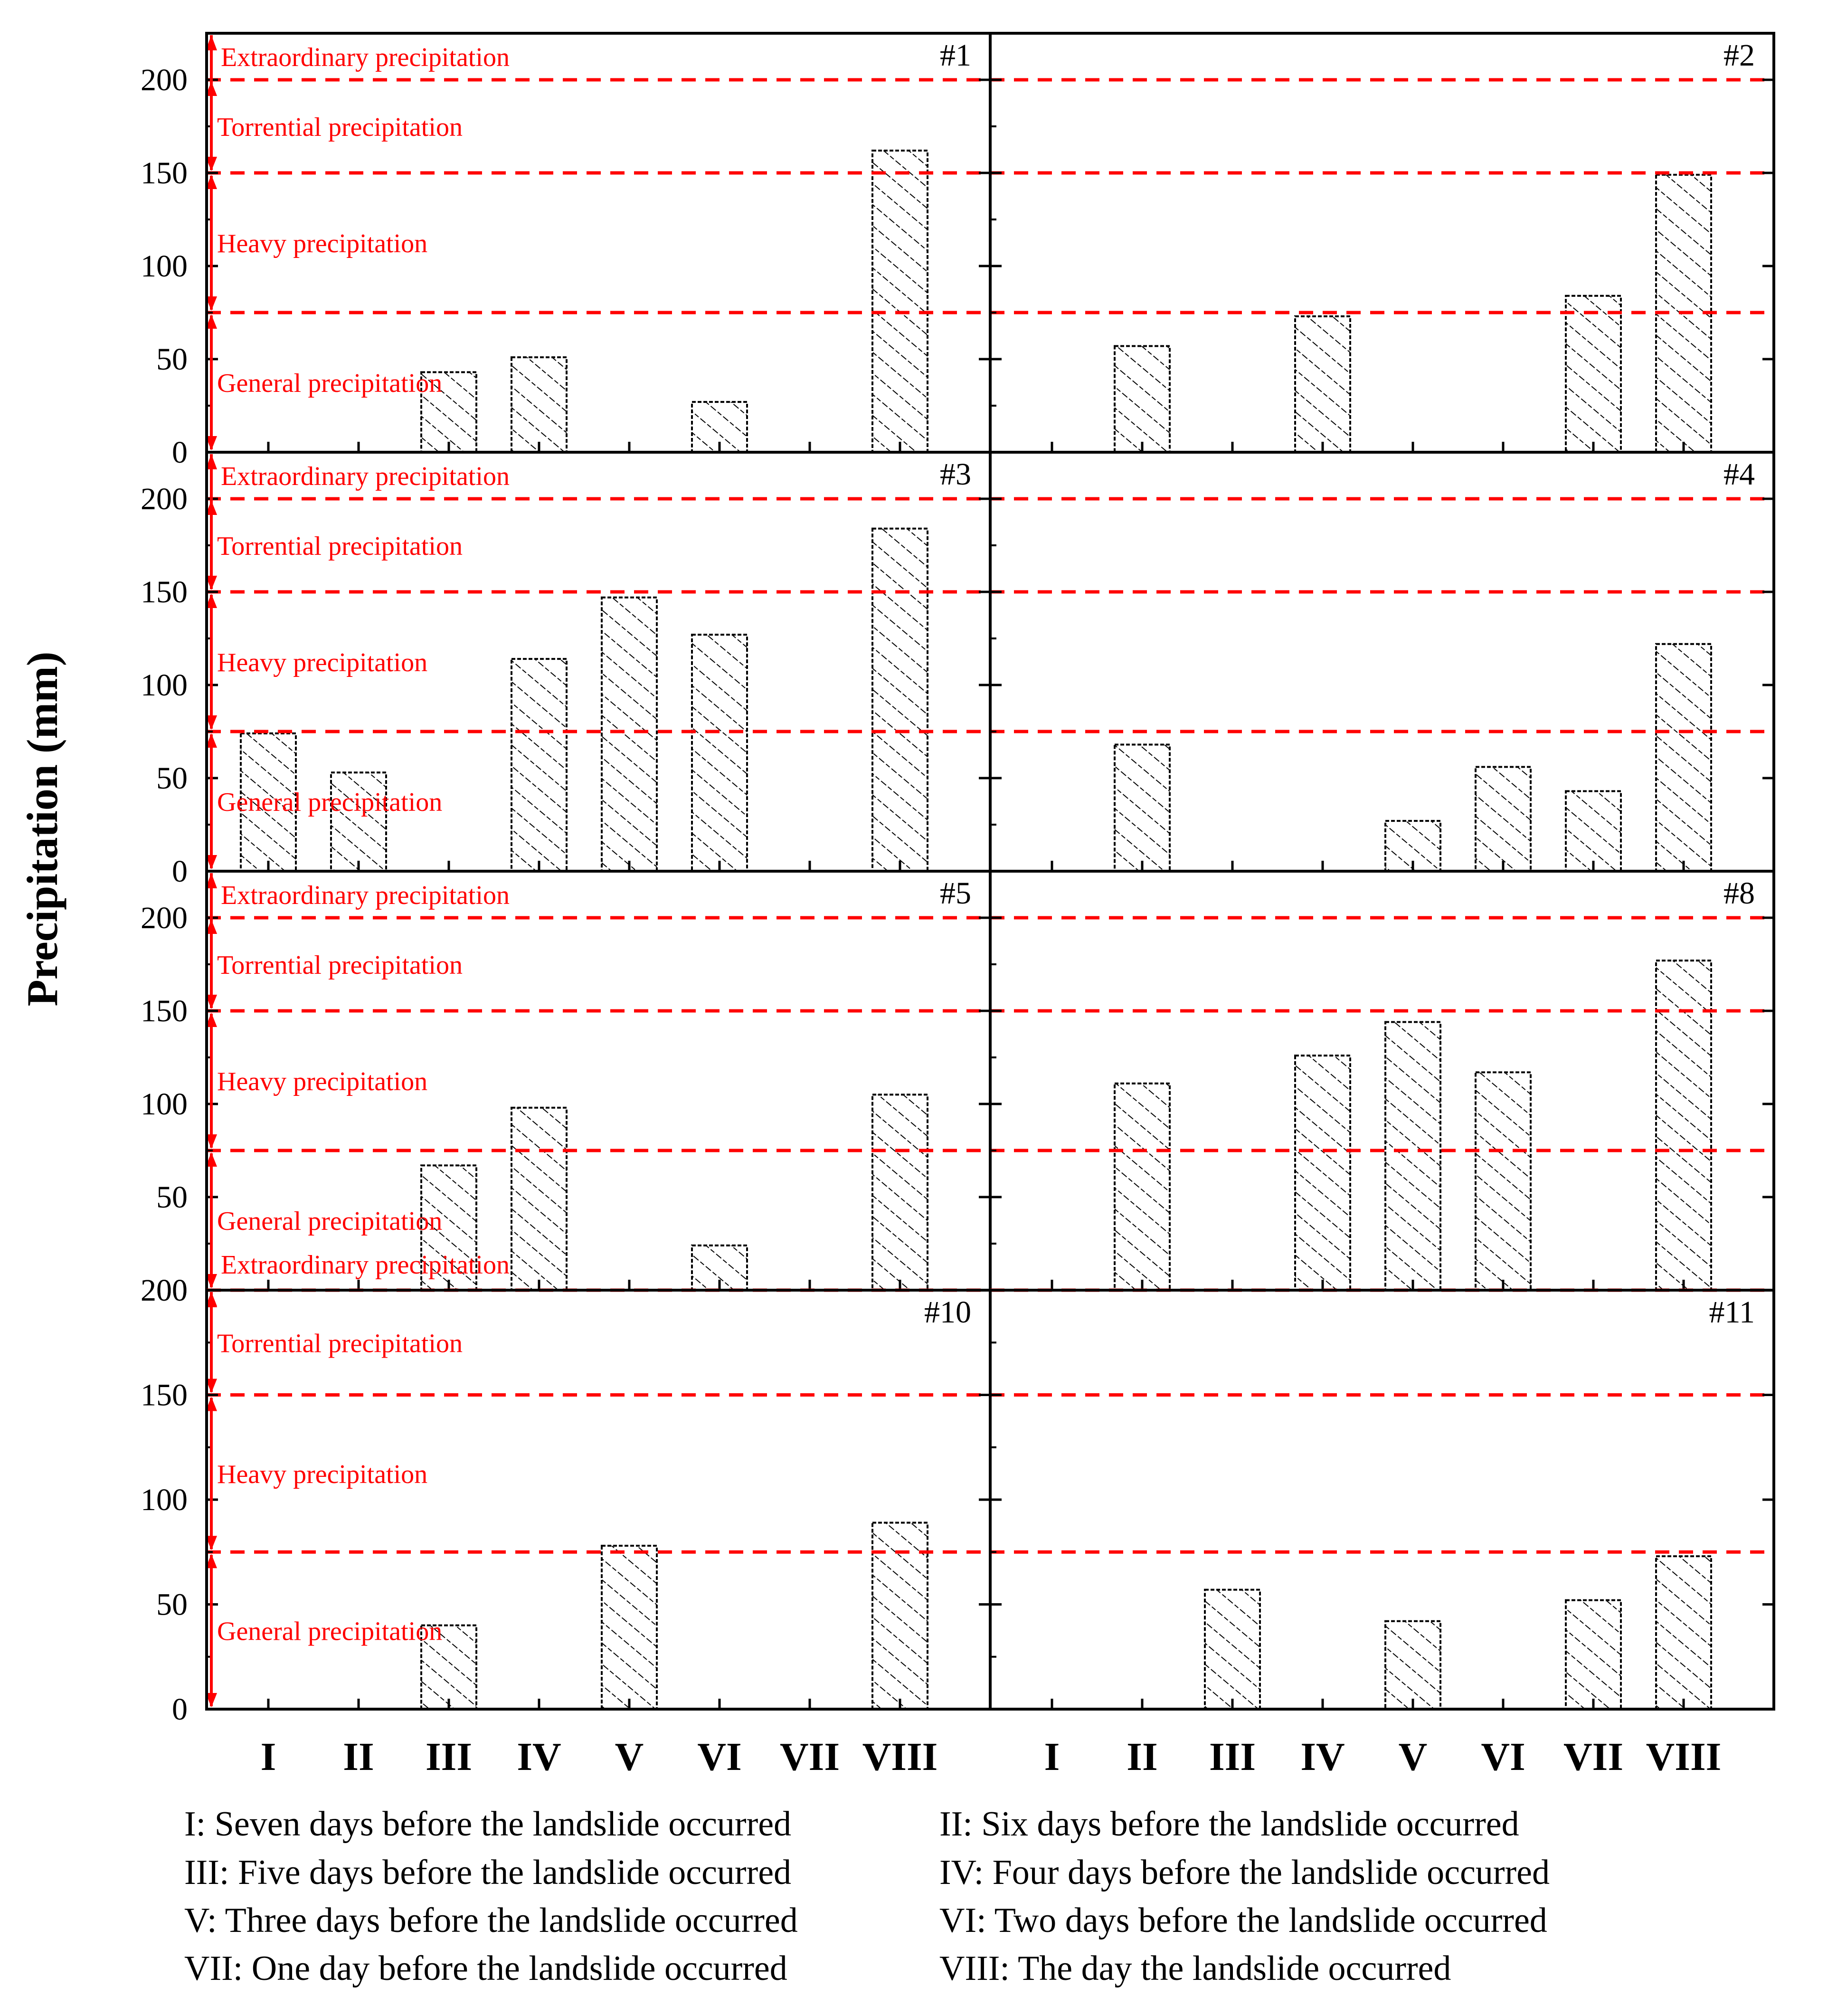 The image size is (1837, 2016). I want to click on panel-11: #11, so click(1382, 1499).